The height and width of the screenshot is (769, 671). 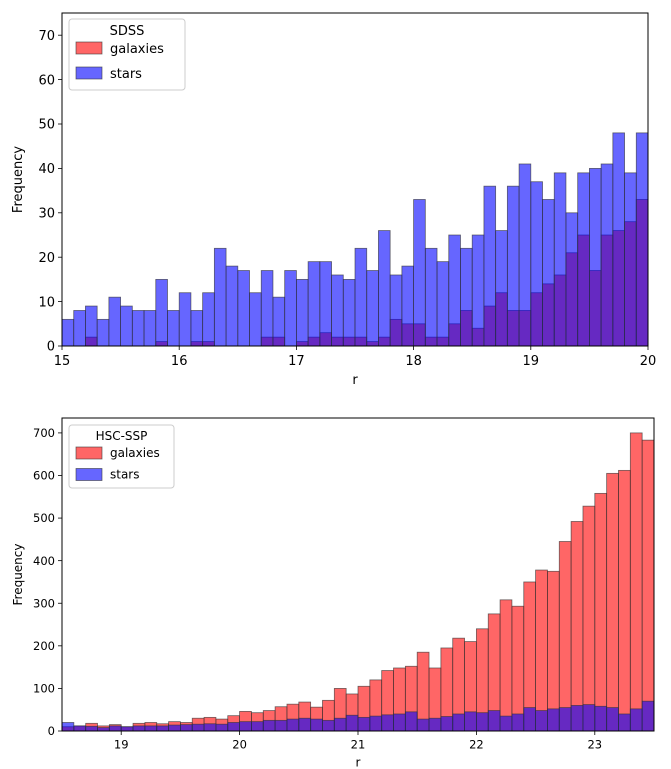 I want to click on hsc-x-tick-label-22: 22, so click(x=476, y=745).